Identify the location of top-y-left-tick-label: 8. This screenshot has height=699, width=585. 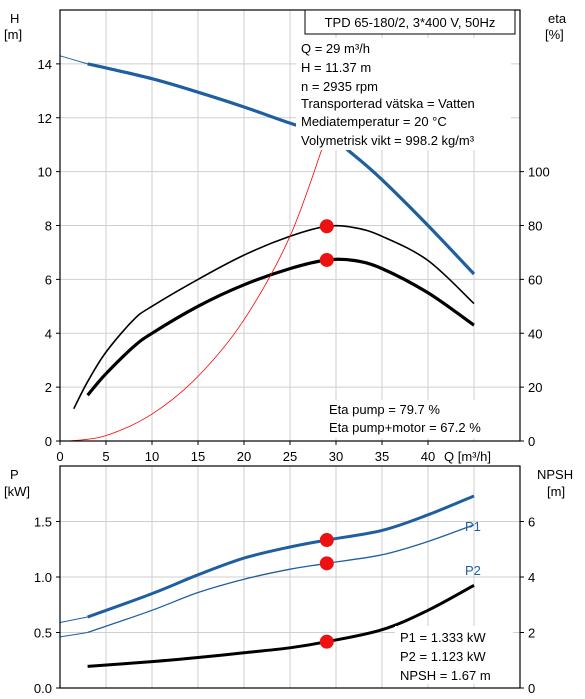
(48, 226).